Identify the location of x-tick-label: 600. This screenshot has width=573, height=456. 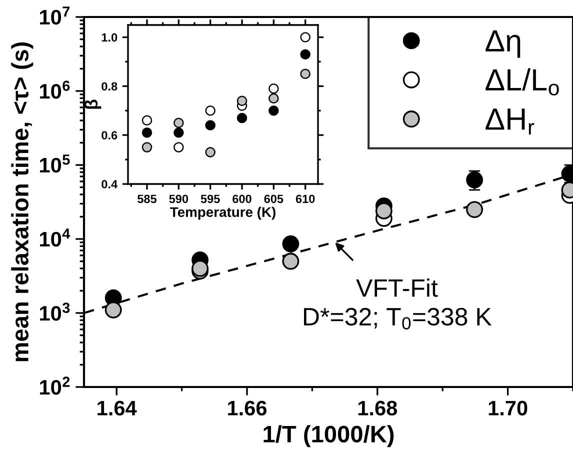
(242, 199).